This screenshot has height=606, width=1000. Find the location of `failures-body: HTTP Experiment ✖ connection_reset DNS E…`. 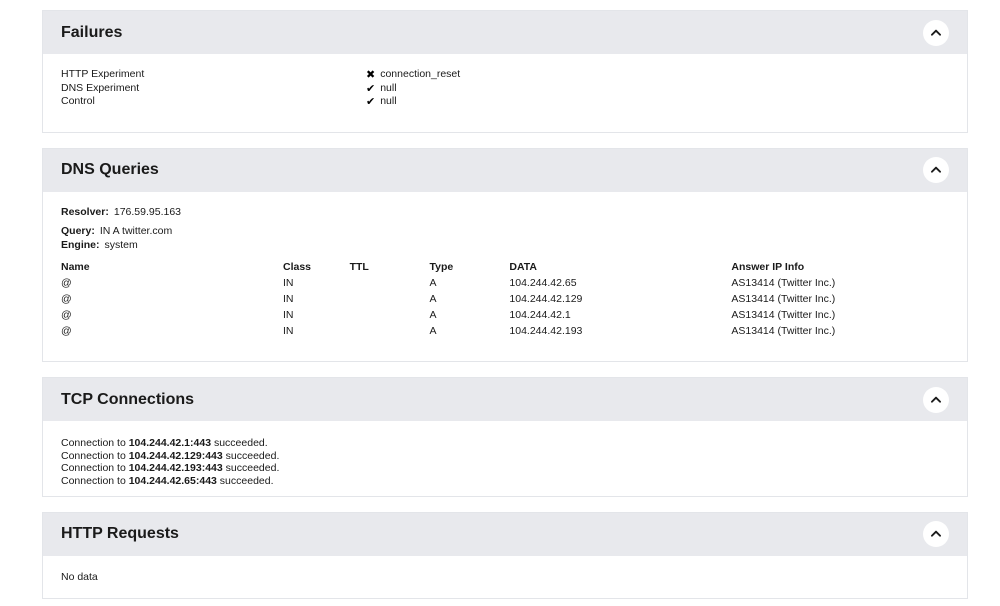

failures-body: HTTP Experiment ✖ connection_reset DNS E… is located at coordinates (505, 93).